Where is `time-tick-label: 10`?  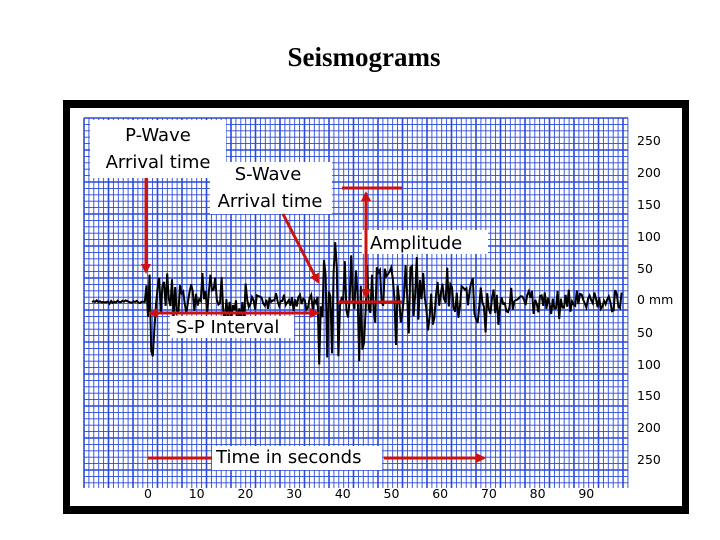
time-tick-label: 10 is located at coordinates (197, 493).